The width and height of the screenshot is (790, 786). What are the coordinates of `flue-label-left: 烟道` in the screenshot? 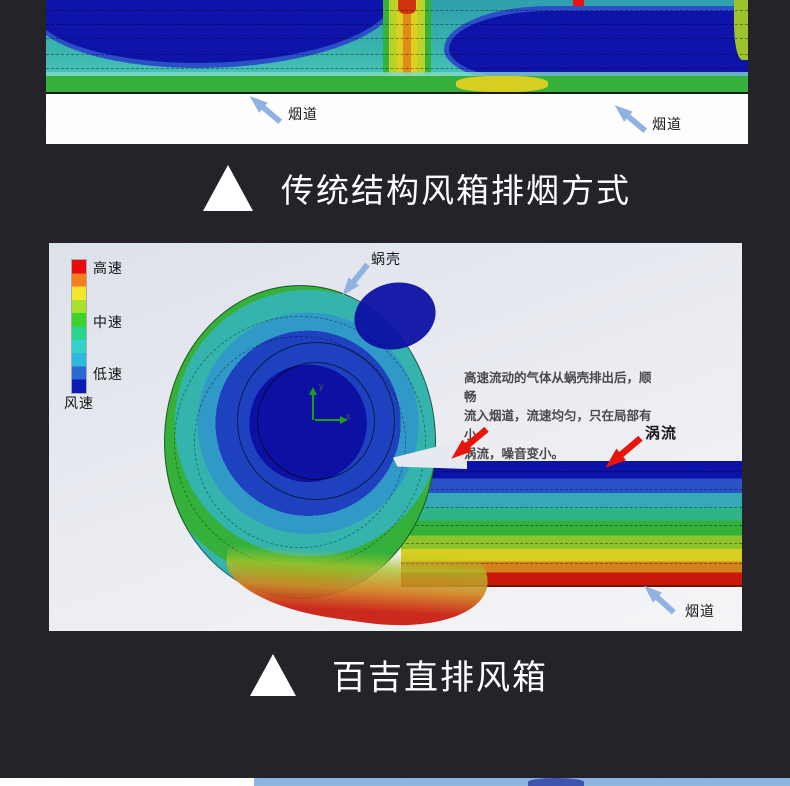 It's located at (303, 114).